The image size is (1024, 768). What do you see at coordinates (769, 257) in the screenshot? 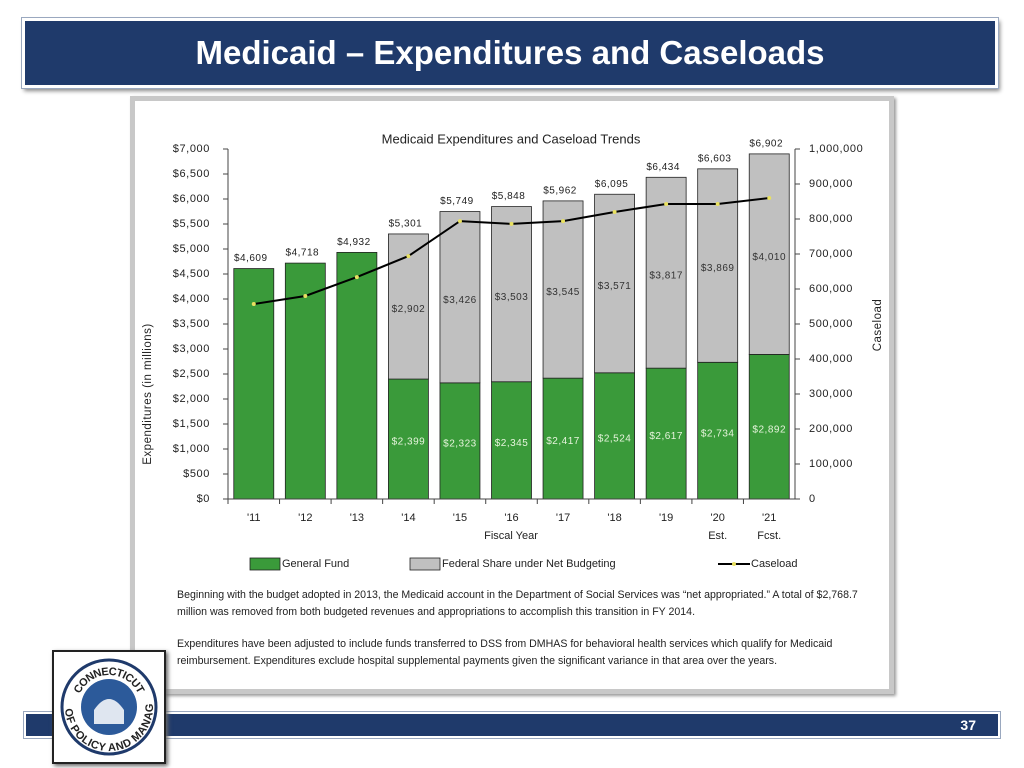
I see `data-label: $4,010` at bounding box center [769, 257].